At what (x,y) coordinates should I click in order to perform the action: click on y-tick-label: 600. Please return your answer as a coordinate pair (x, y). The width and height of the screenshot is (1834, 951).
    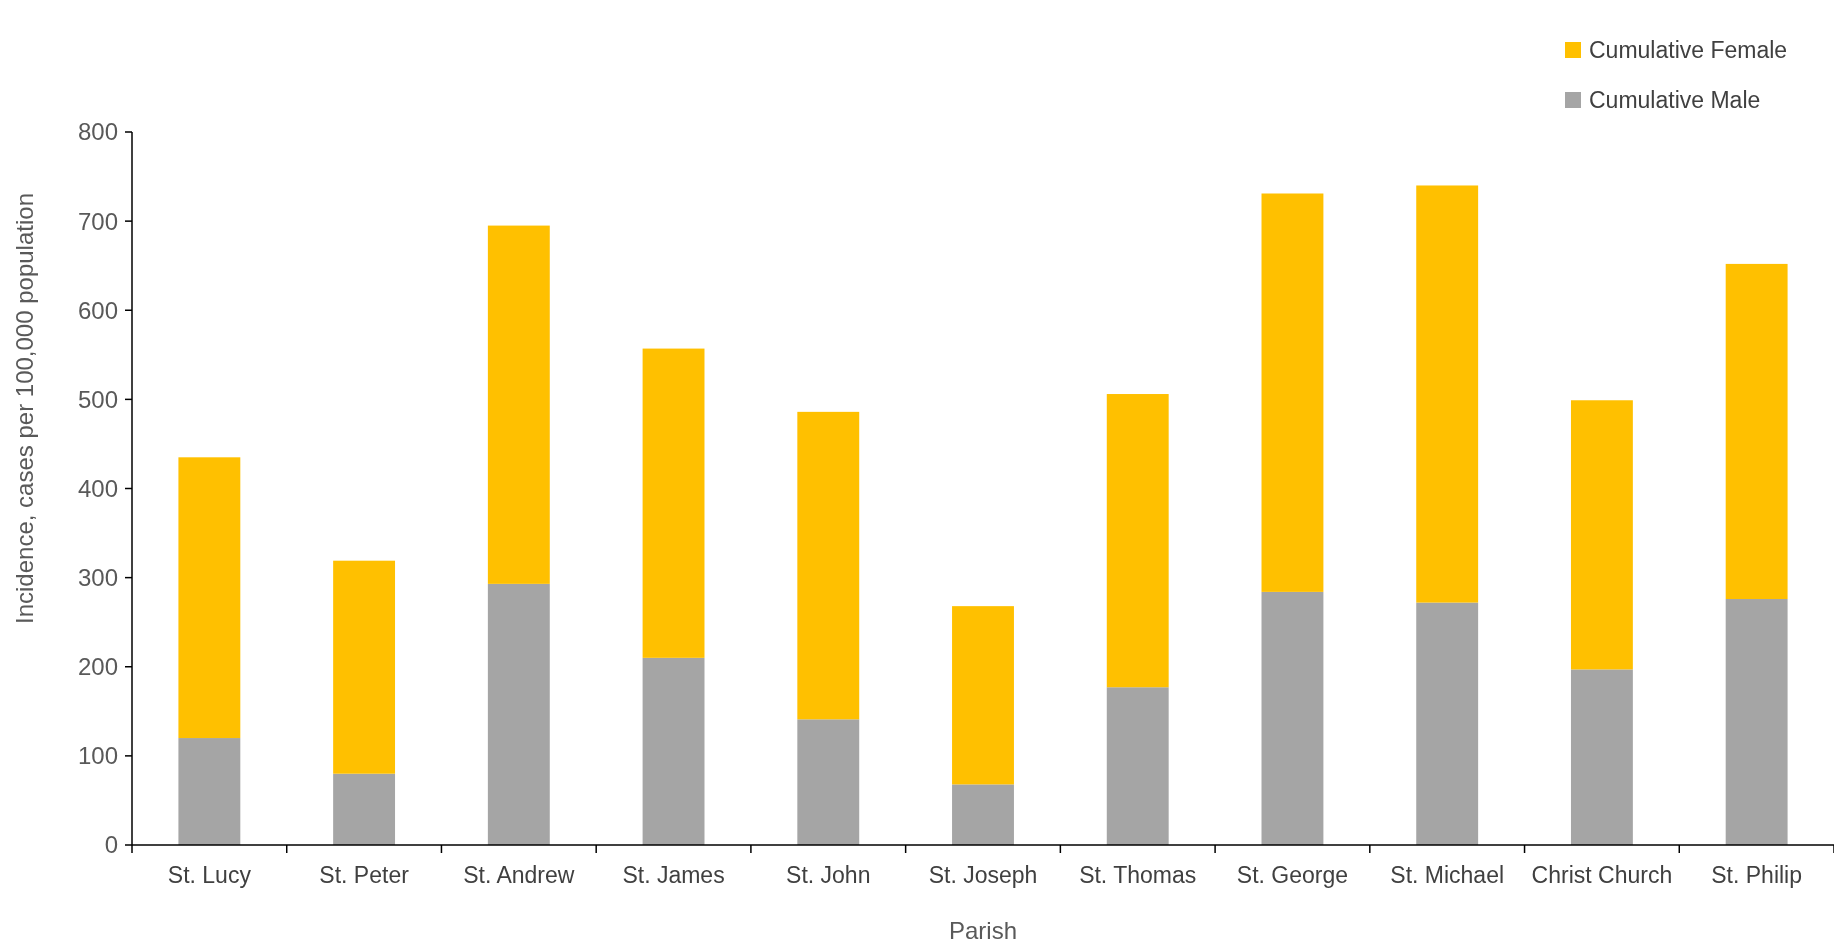
    Looking at the image, I should click on (97, 310).